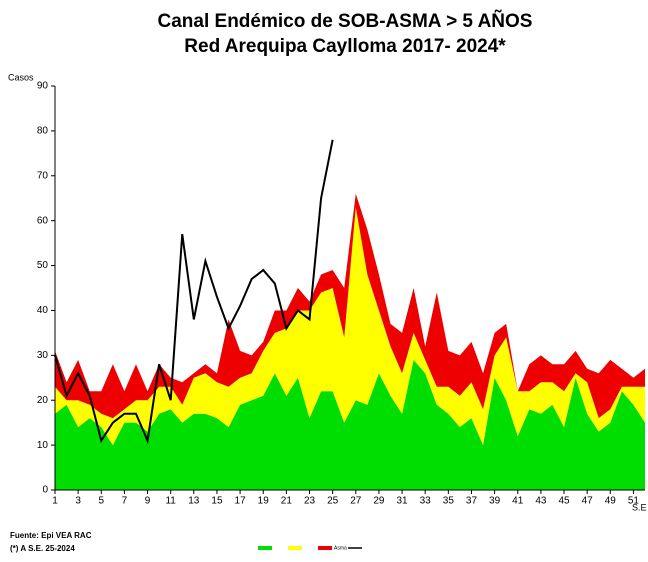 This screenshot has width=648, height=562. Describe the element at coordinates (43, 355) in the screenshot. I see `y-tick-label: 30` at that location.